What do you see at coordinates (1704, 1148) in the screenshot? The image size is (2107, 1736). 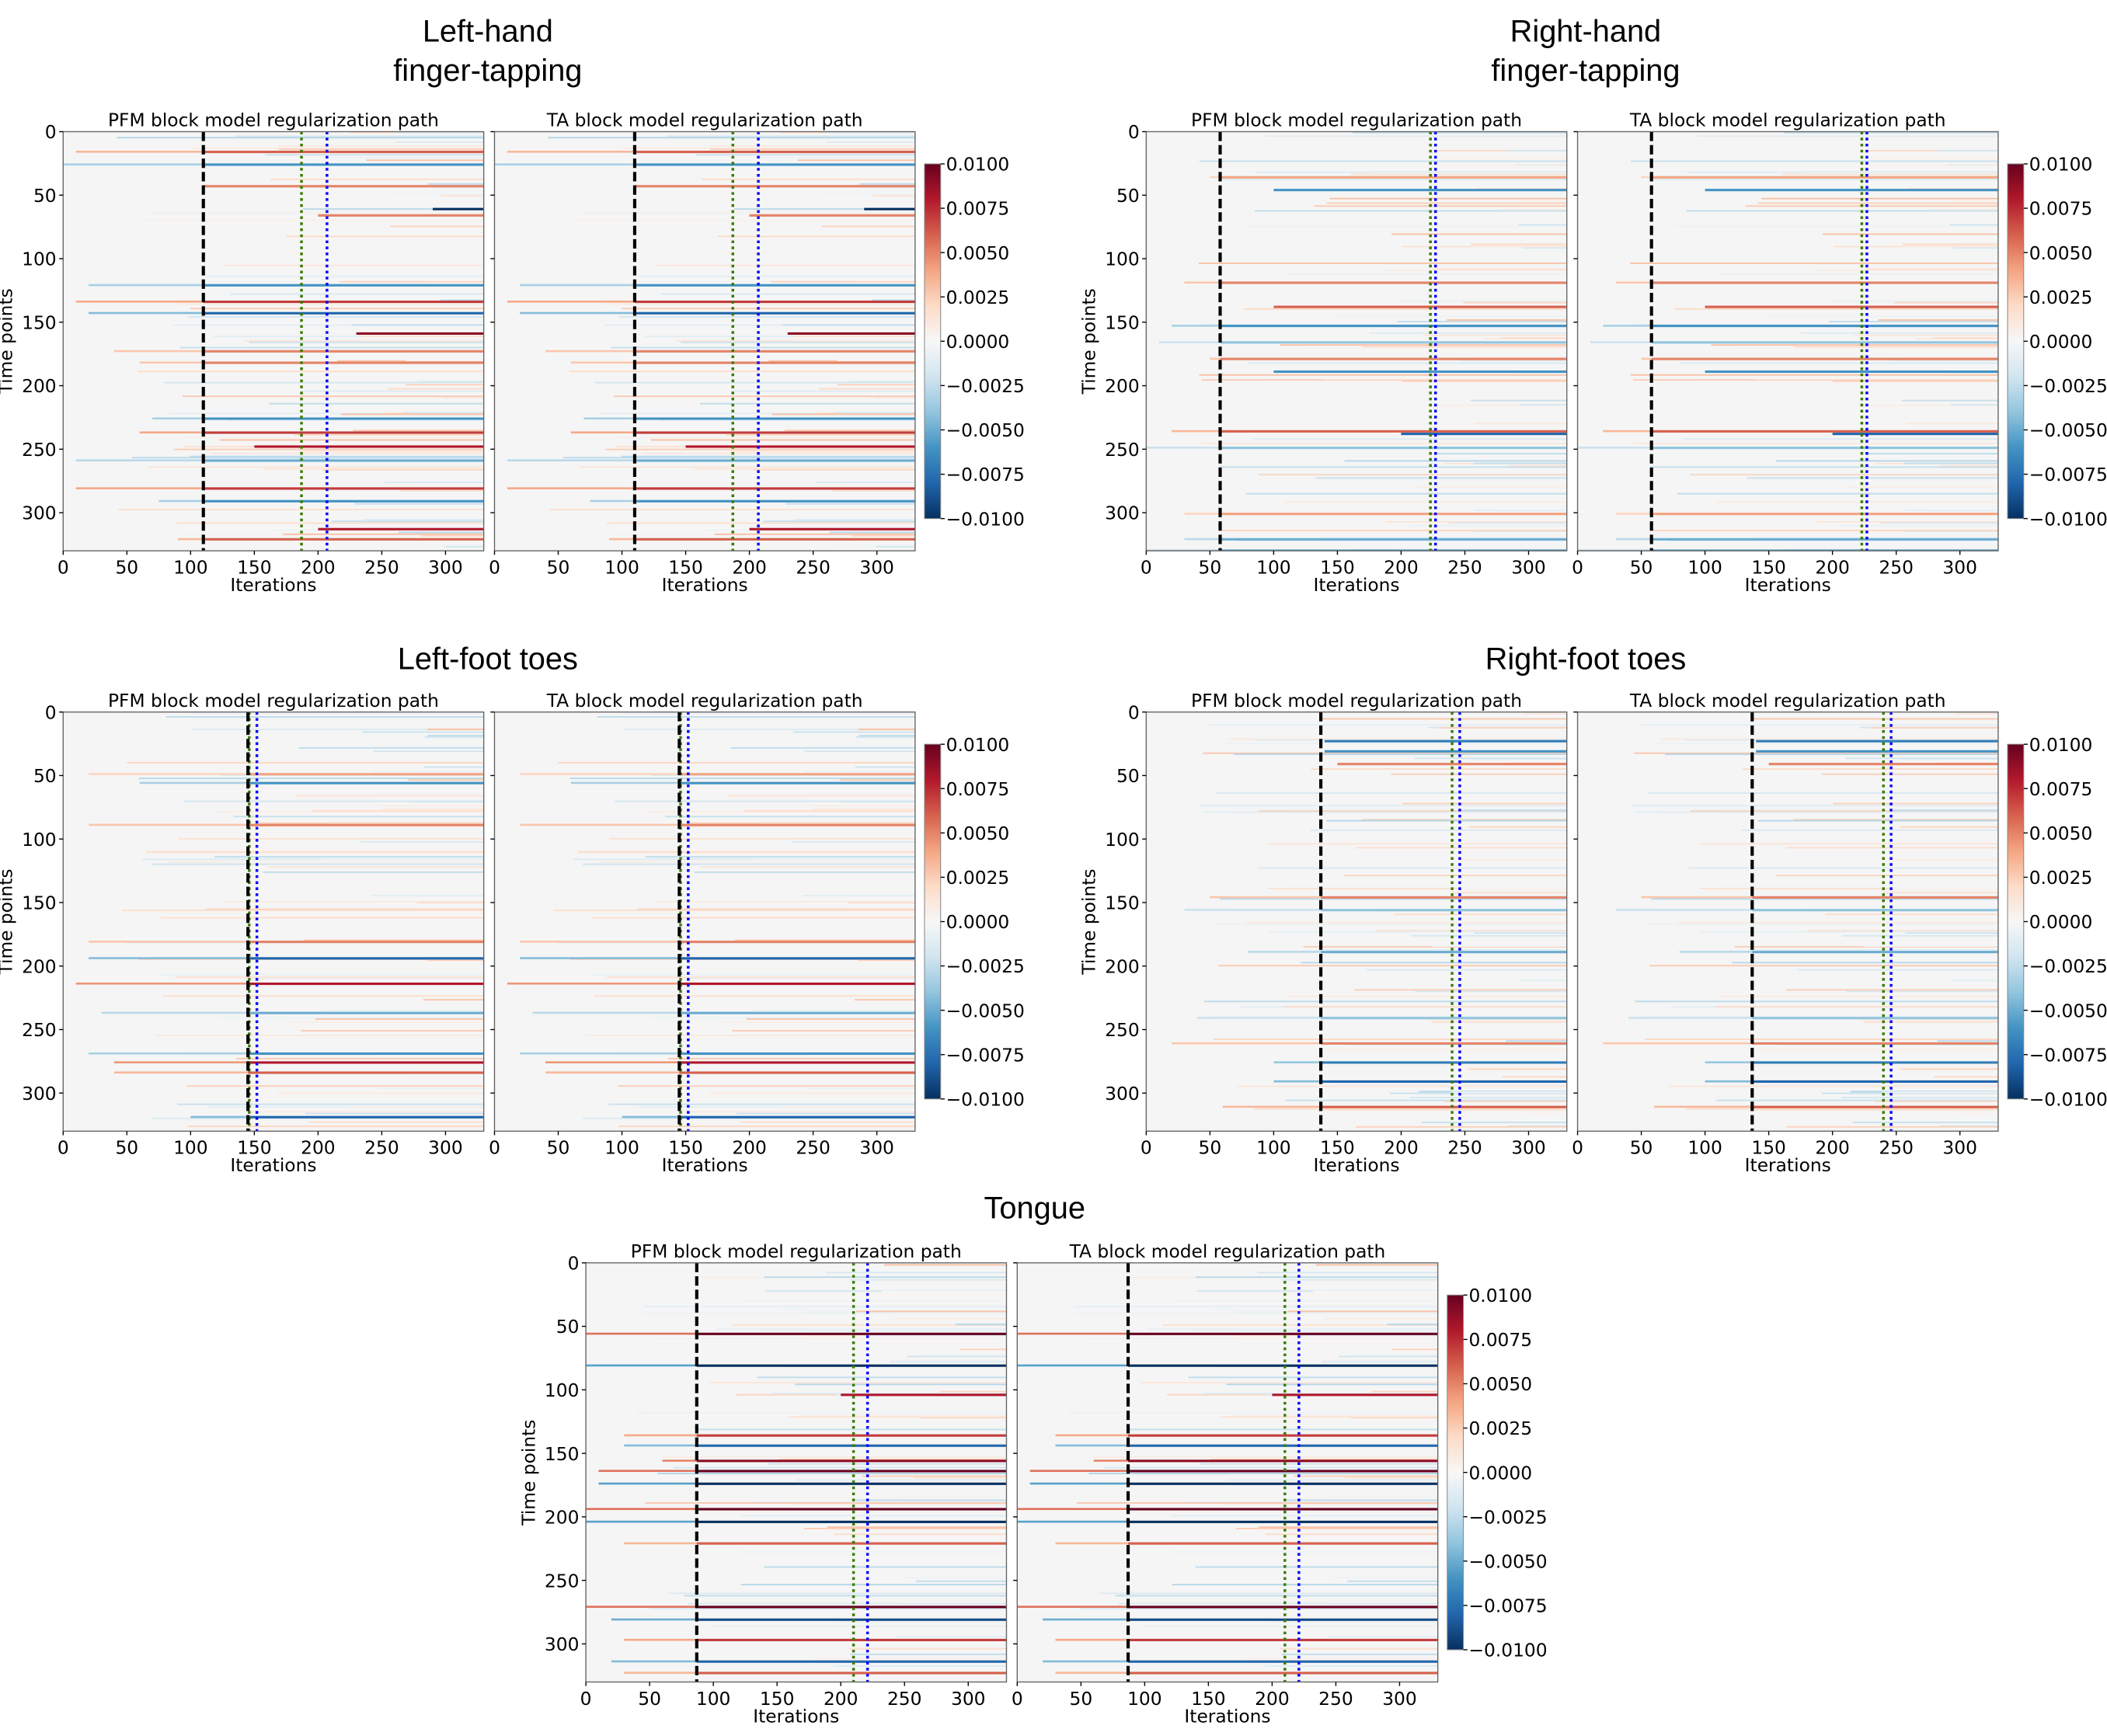 I see `x-tick-label: 100` at bounding box center [1704, 1148].